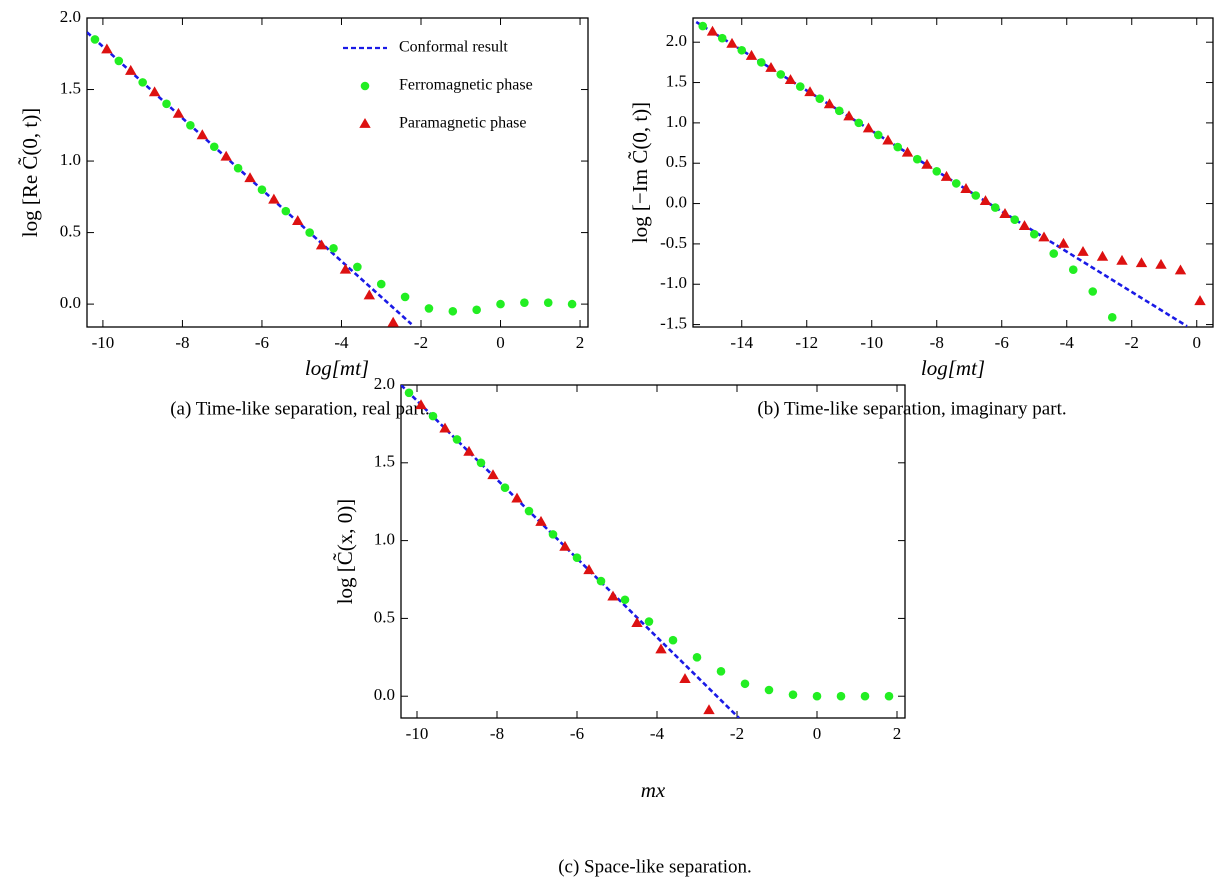 The image size is (1217, 891). I want to click on plot-frame, so click(337, 172).